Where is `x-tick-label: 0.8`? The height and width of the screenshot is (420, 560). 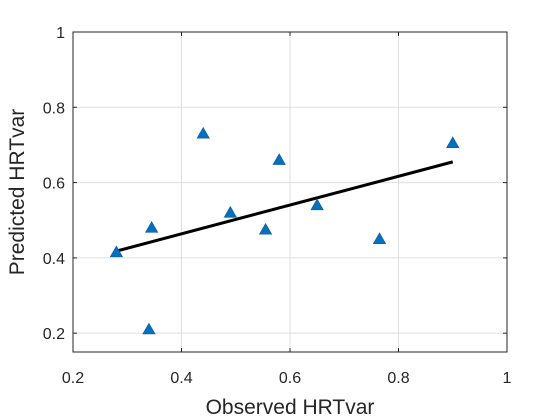
x-tick-label: 0.8 is located at coordinates (398, 378).